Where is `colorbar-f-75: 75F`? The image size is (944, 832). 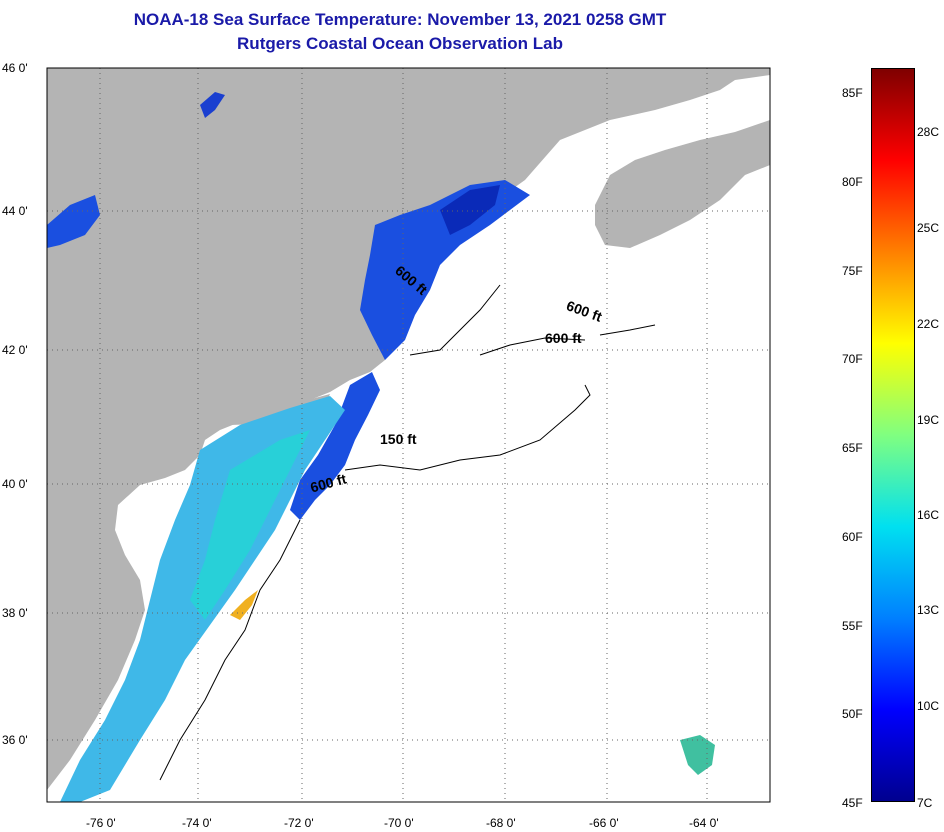
colorbar-f-75: 75F is located at coordinates (852, 271).